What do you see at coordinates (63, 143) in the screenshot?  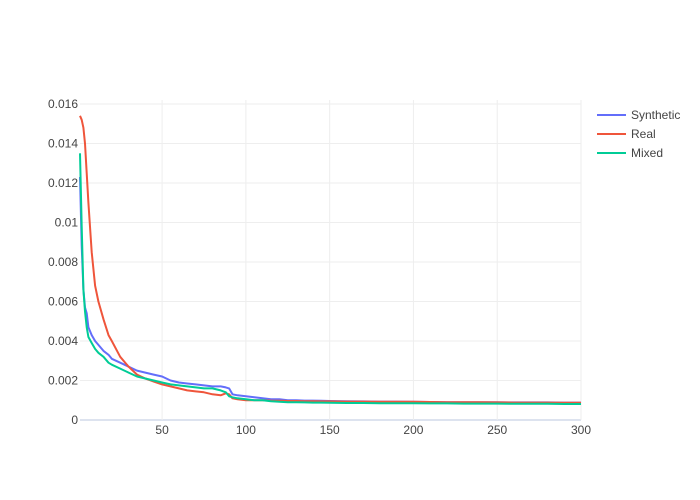 I see `y-tick-label: 0.014` at bounding box center [63, 143].